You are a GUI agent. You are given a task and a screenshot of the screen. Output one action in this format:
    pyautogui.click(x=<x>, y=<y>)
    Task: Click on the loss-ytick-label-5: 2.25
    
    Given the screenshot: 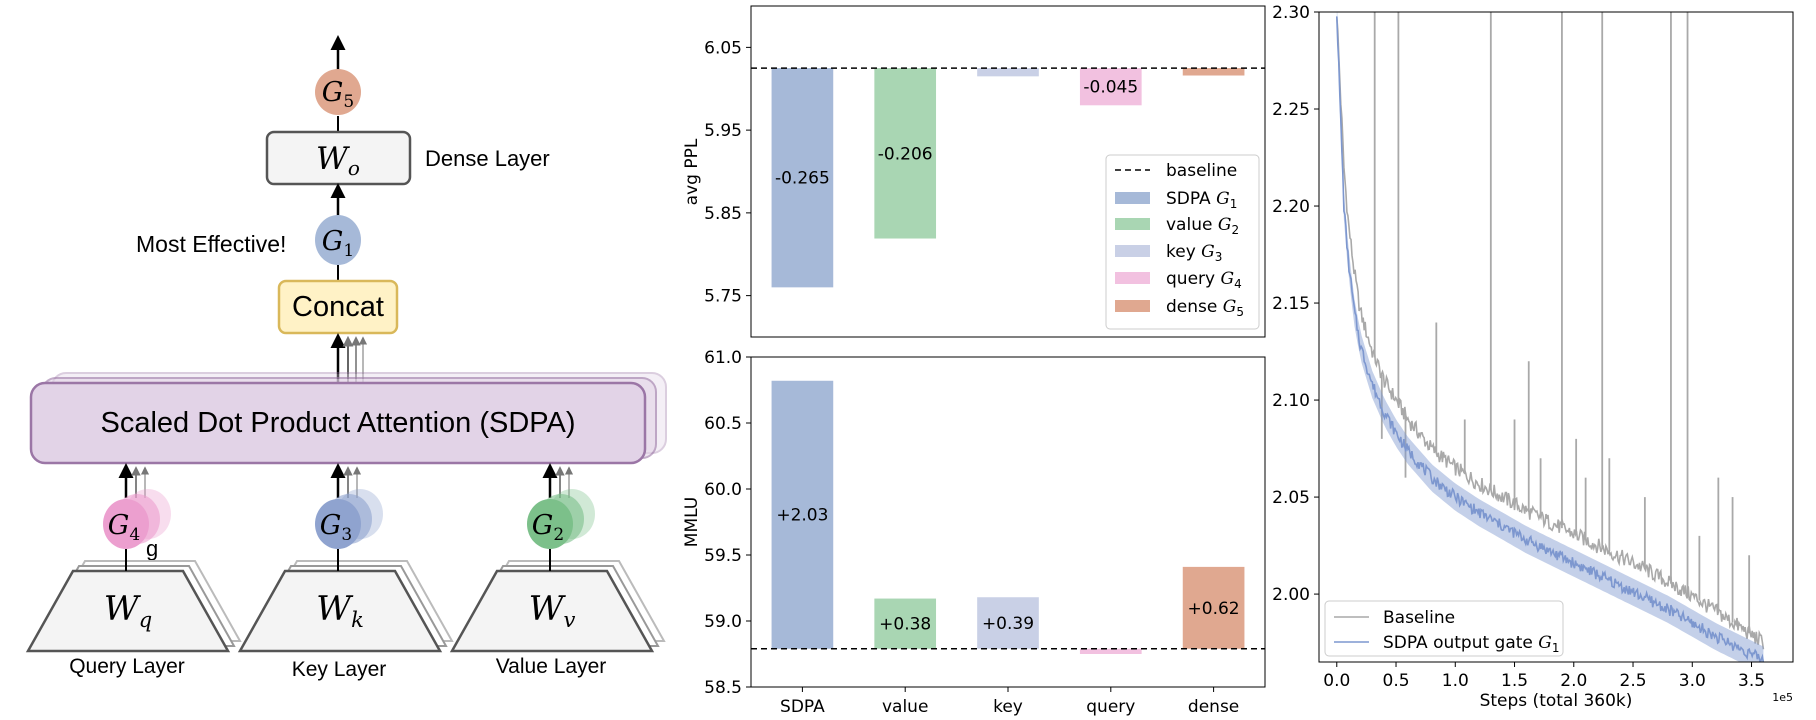 What is the action you would take?
    pyautogui.click(x=1291, y=110)
    